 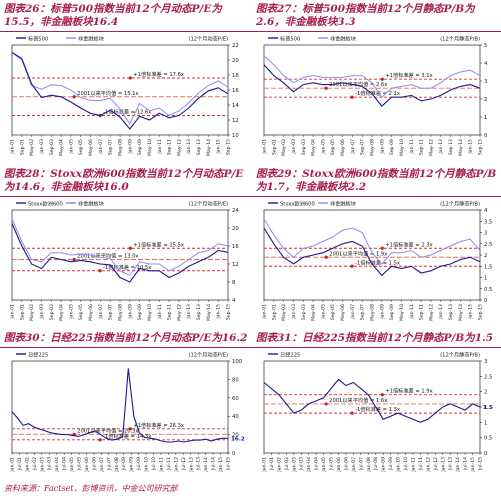 I want to click on legend-label-index: Stoxx欧洲600, so click(x=45, y=204).